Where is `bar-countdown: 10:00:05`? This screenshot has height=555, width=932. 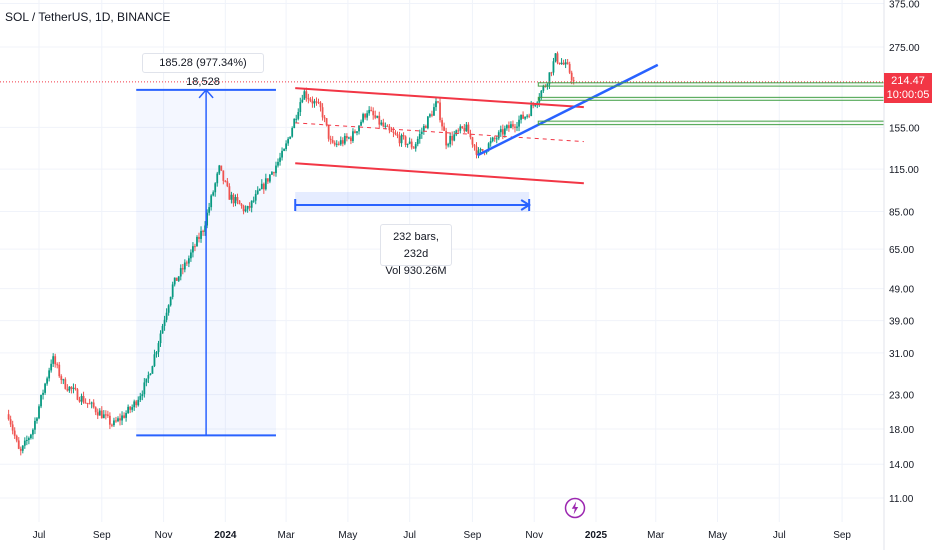 bar-countdown: 10:00:05 is located at coordinates (908, 95).